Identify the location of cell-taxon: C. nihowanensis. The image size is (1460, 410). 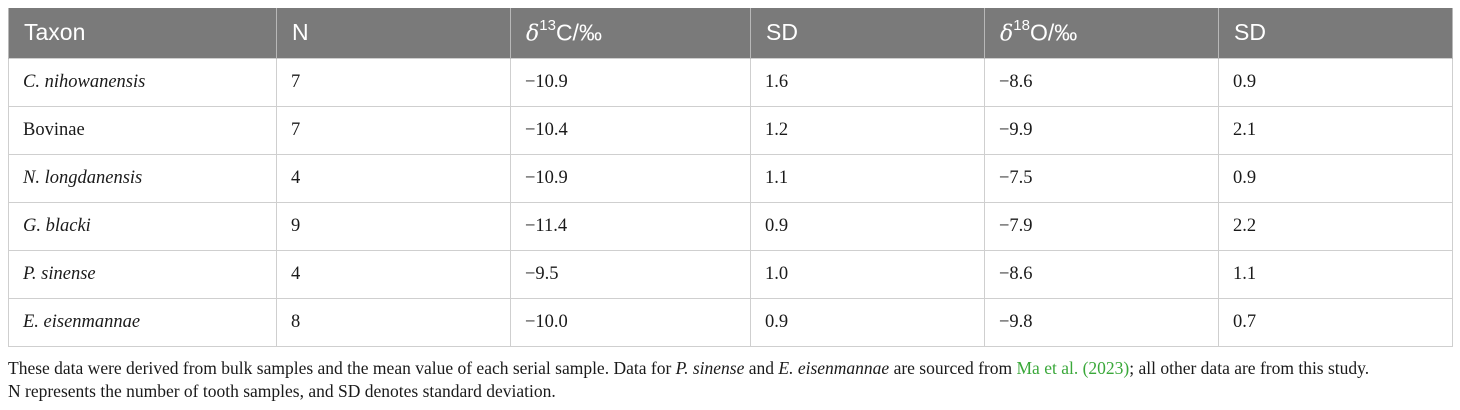
(142, 82).